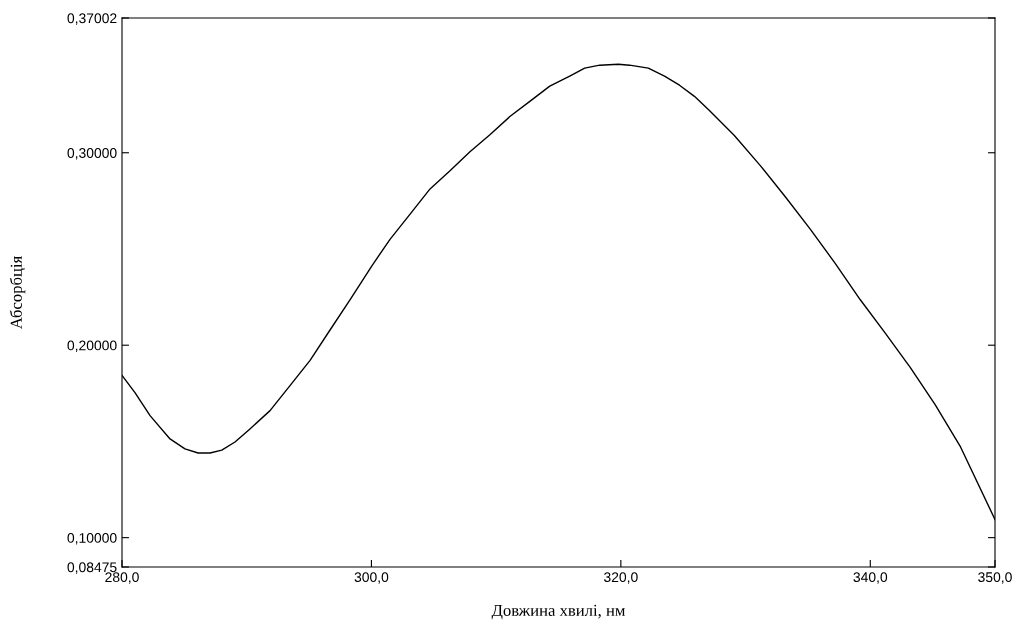  Describe the element at coordinates (371, 578) in the screenshot. I see `x-tick-label: 300,0` at that location.